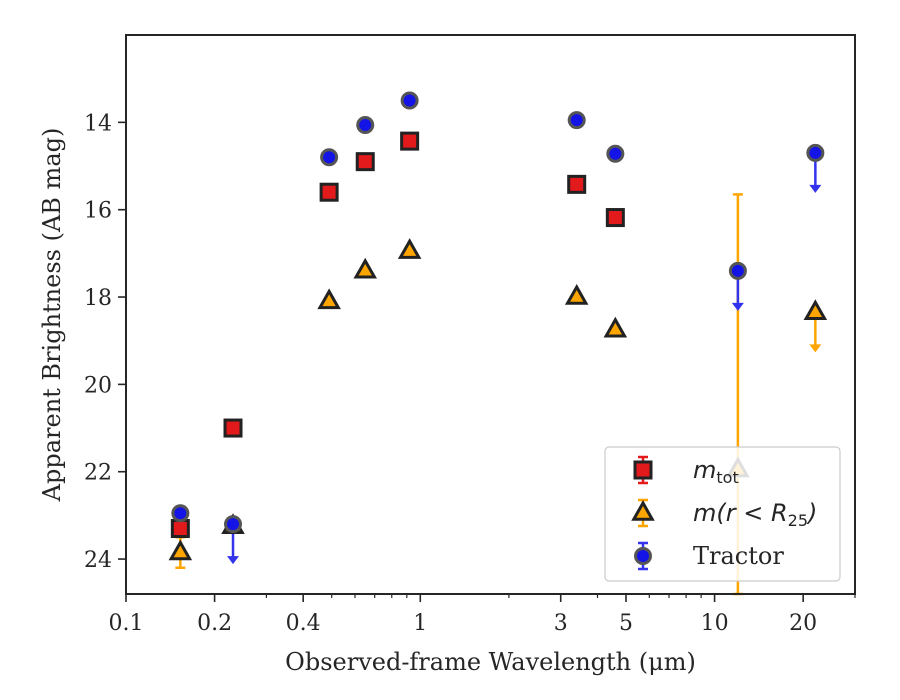 The width and height of the screenshot is (900, 700). I want to click on y-tick-label: 16, so click(98, 211).